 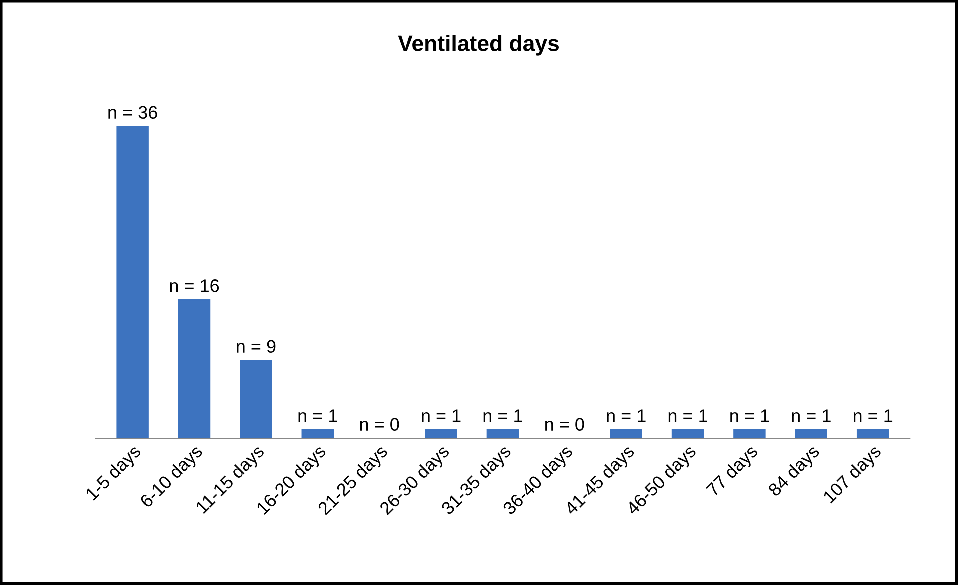 I want to click on data-label: n = 9, so click(x=256, y=347).